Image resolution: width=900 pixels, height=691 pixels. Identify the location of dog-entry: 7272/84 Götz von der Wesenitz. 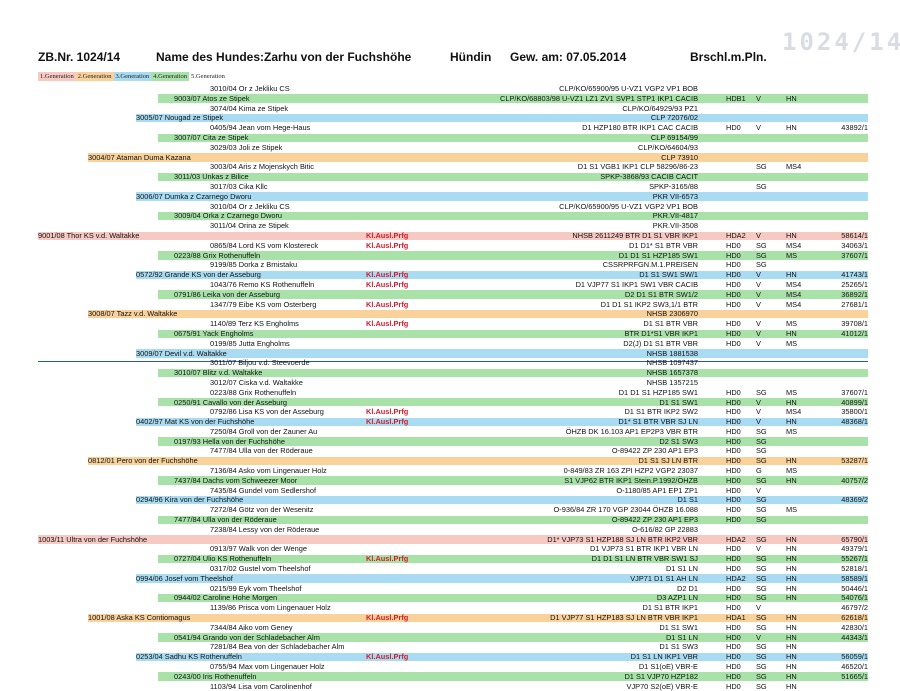
(262, 510).